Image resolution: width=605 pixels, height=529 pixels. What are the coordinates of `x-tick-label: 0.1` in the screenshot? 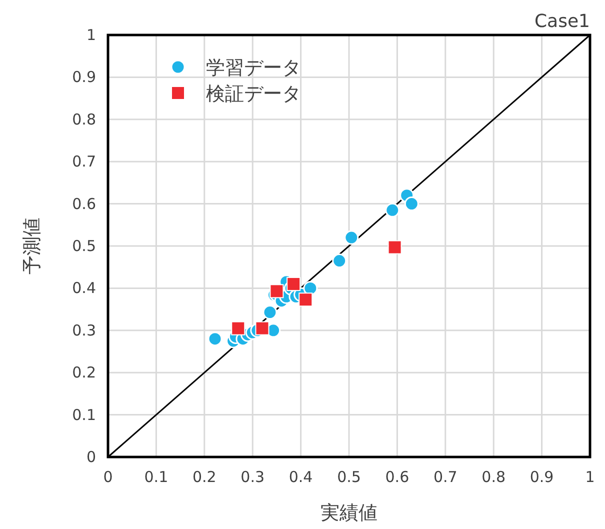 It's located at (156, 477).